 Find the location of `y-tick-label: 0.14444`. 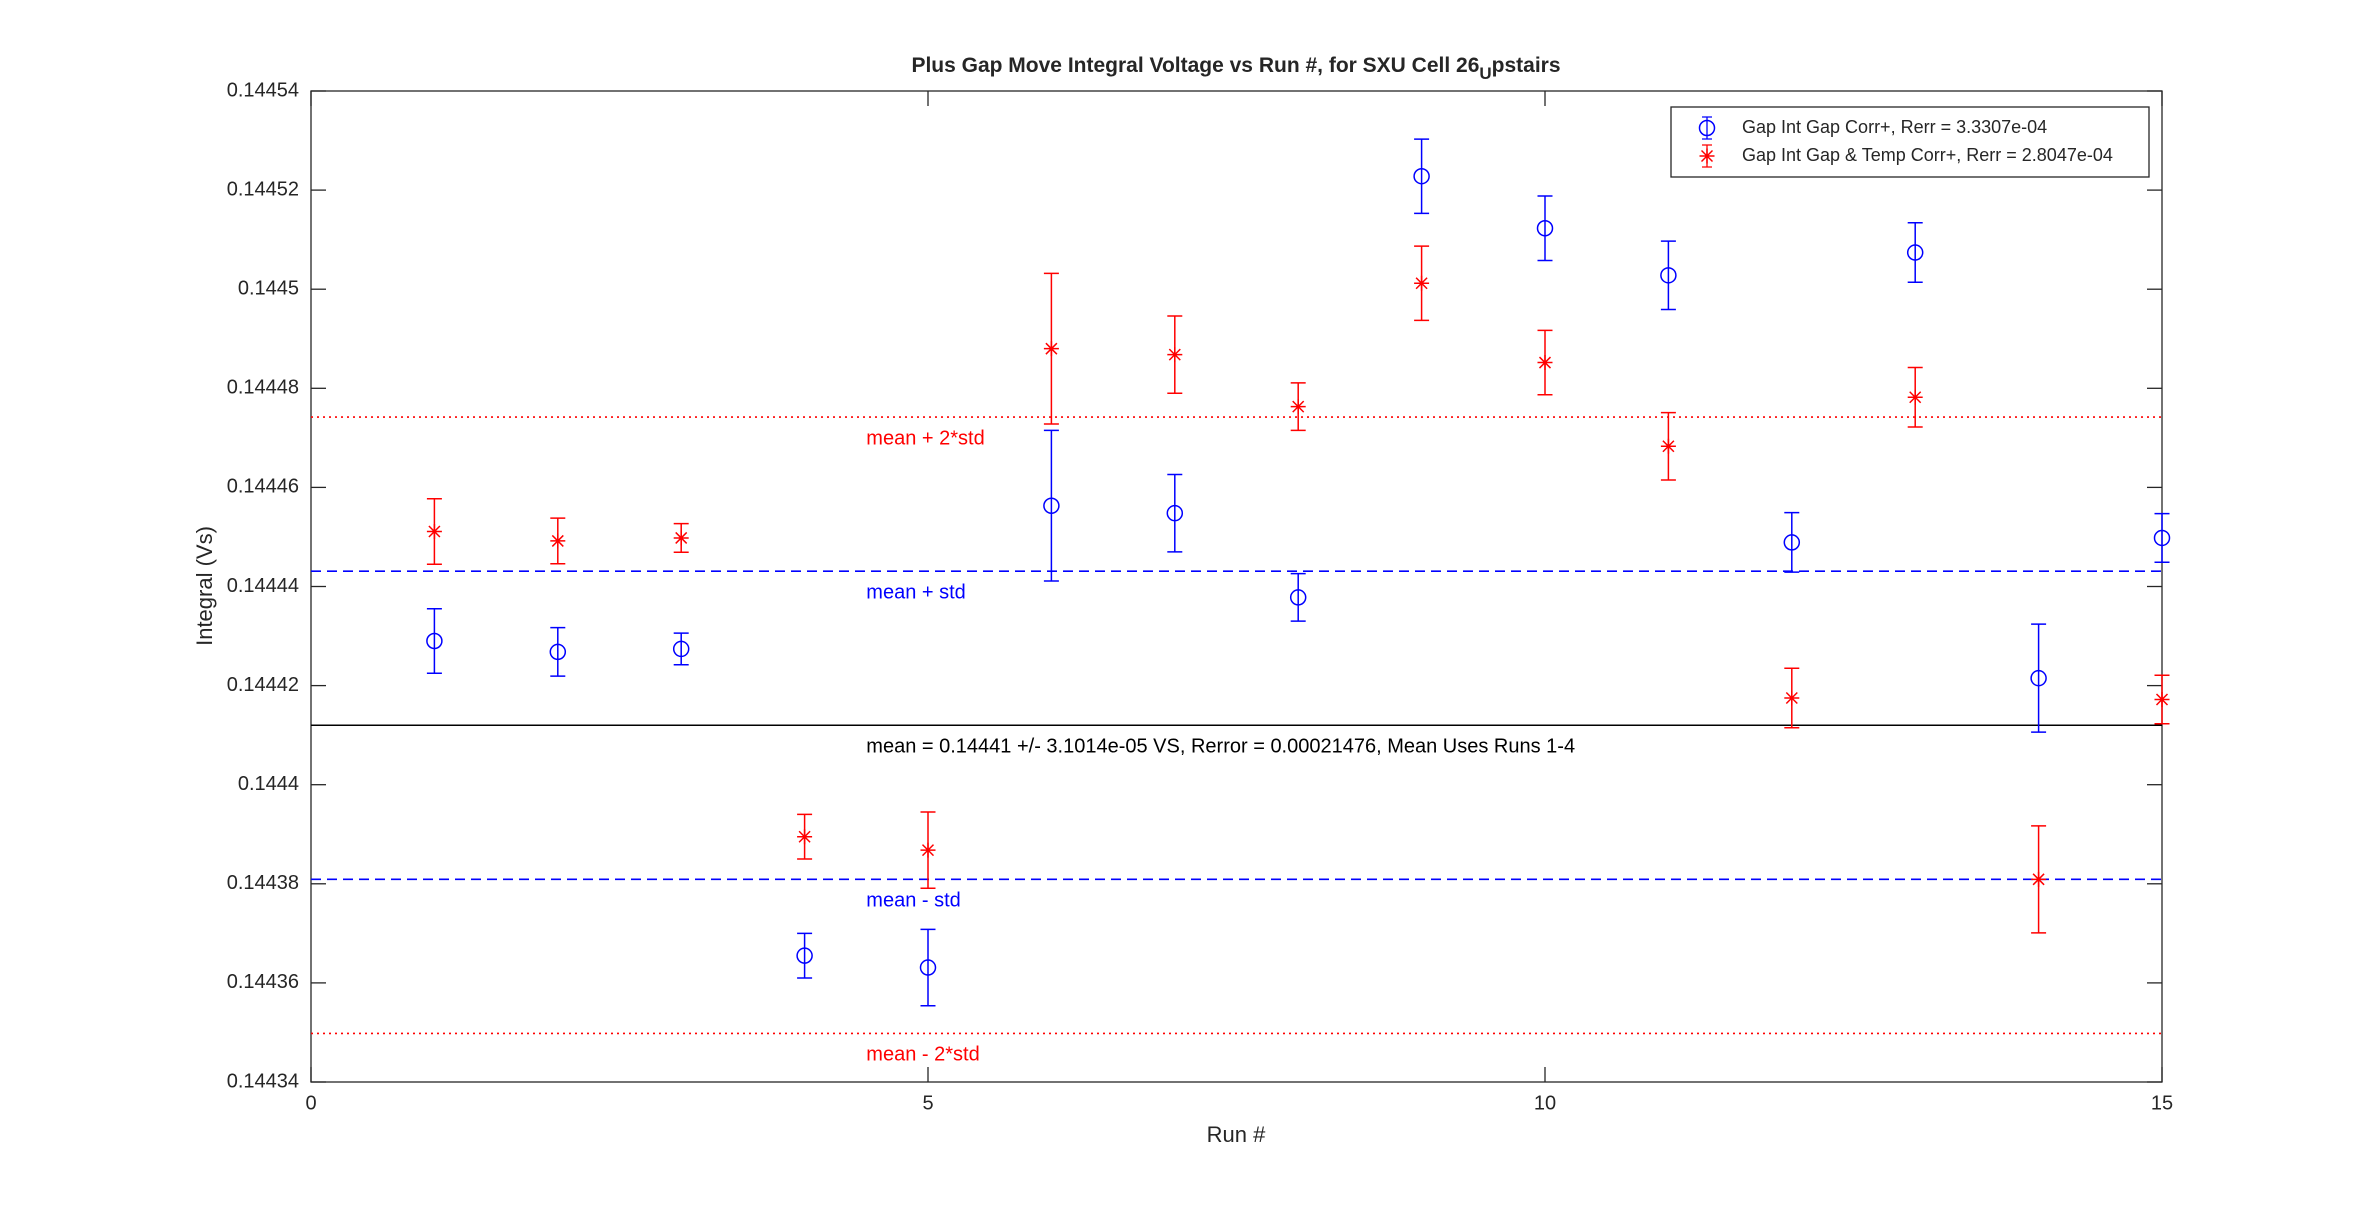

y-tick-label: 0.14444 is located at coordinates (263, 586).